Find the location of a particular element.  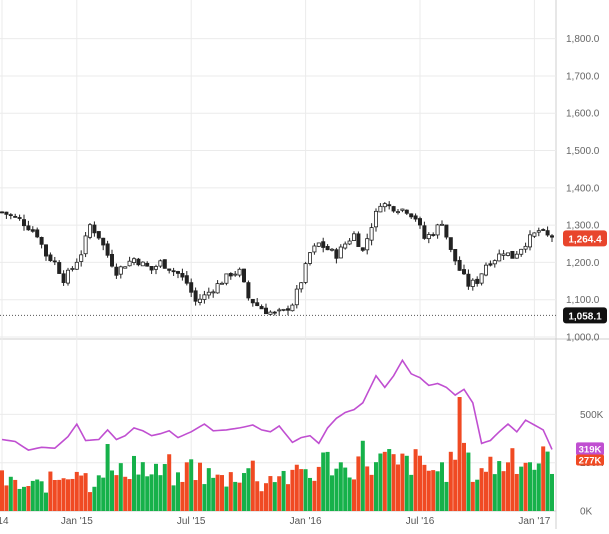

price-tick-label: 1,600.0 is located at coordinates (583, 114).